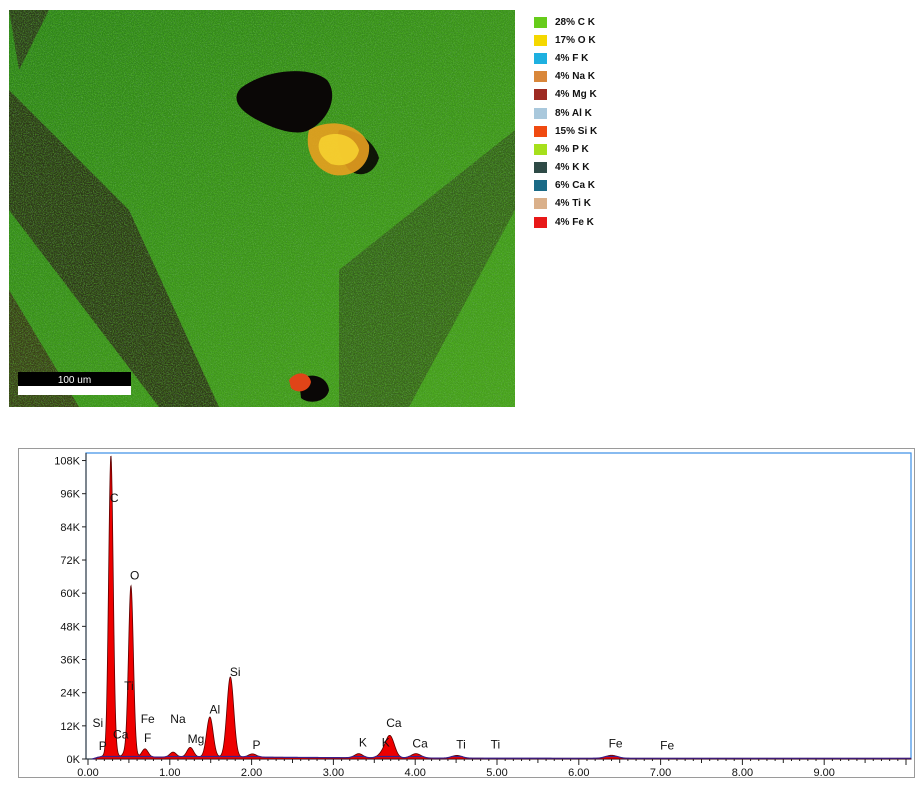  Describe the element at coordinates (496, 772) in the screenshot. I see `x-tick-label: 5.00` at that location.